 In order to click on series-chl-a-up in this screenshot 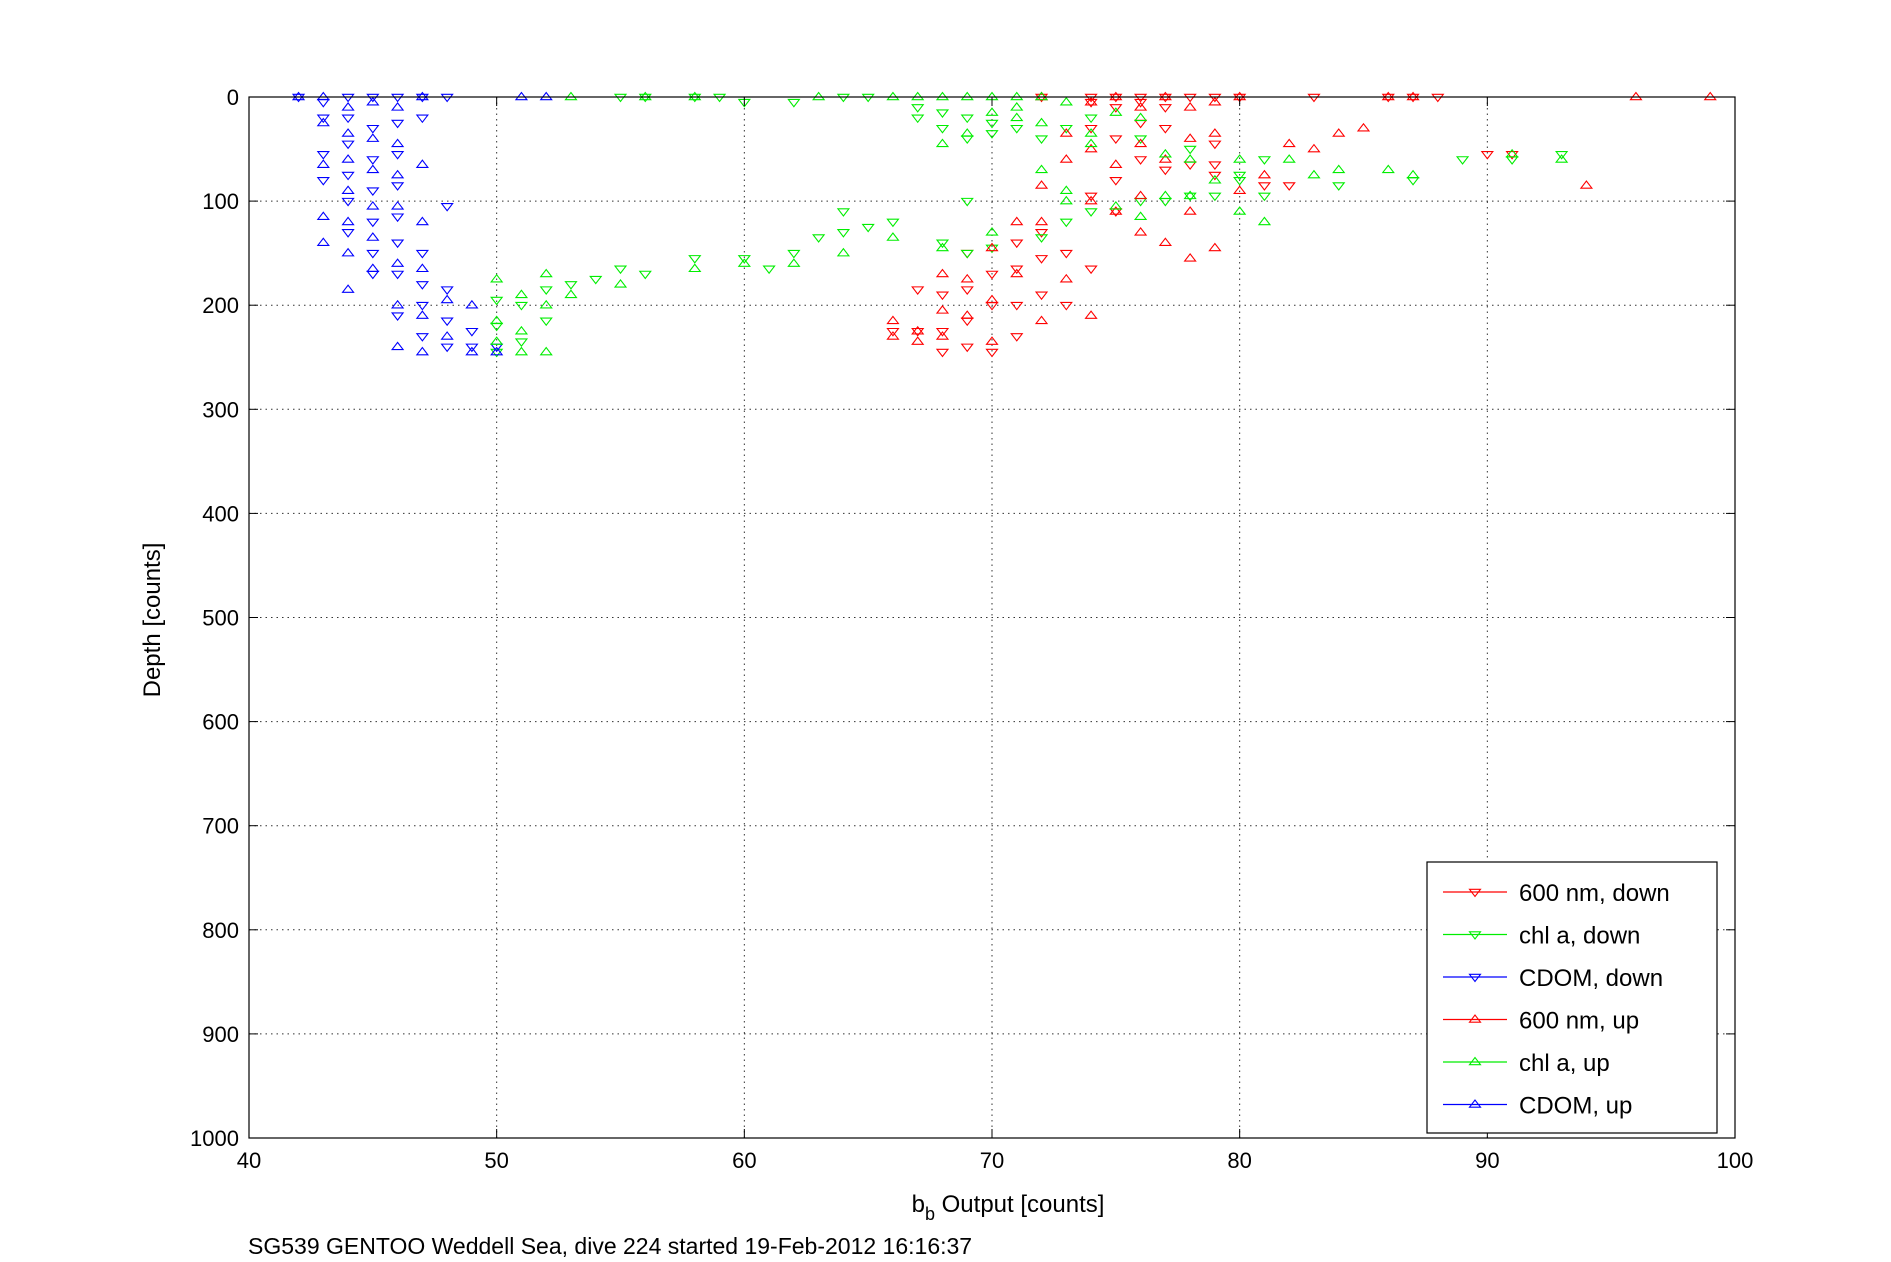, I will do `click(1029, 223)`.